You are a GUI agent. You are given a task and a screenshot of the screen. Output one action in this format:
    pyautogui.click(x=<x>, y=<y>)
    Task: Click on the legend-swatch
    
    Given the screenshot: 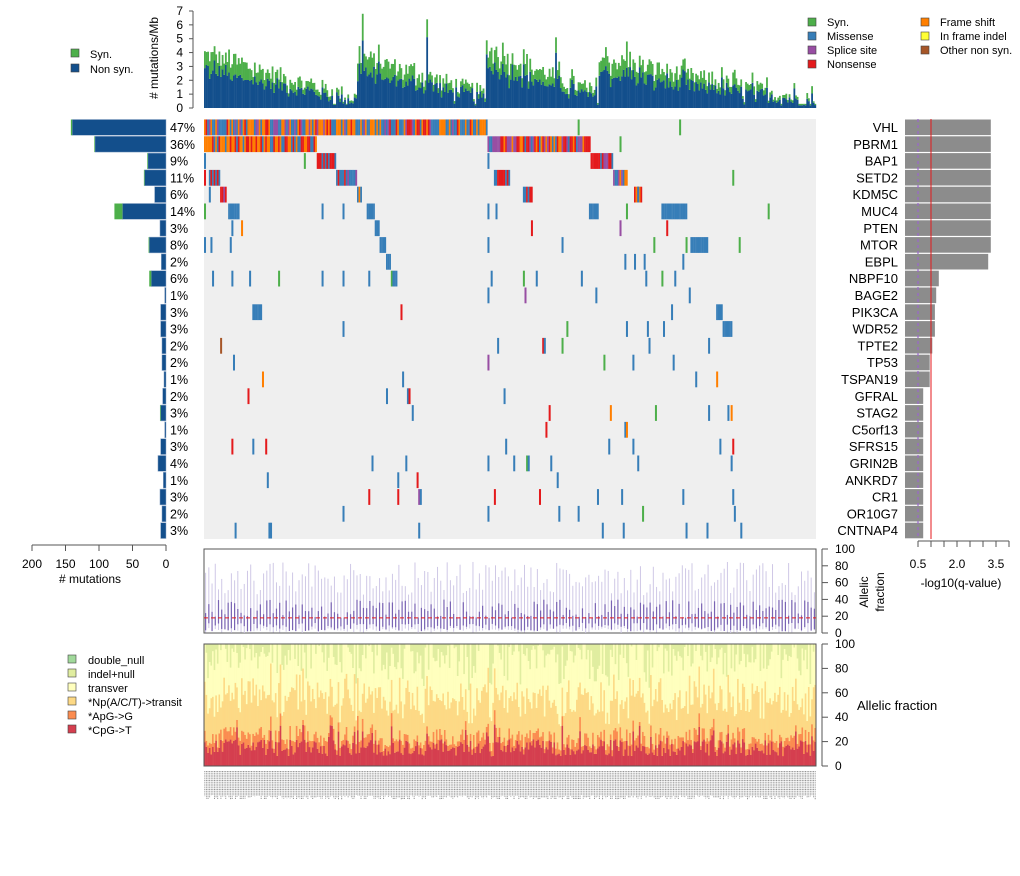 What is the action you would take?
    pyautogui.click(x=925, y=36)
    